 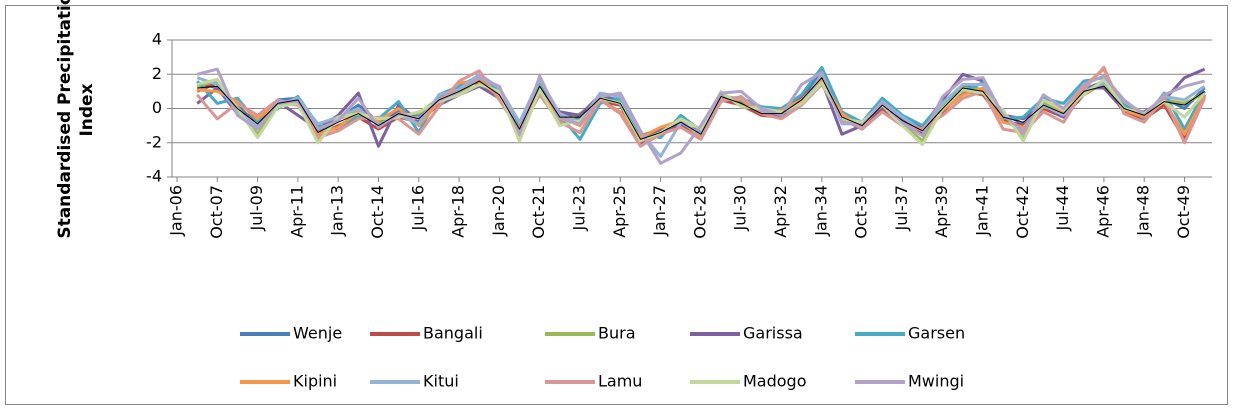 I want to click on x-tick-label: Oct-21, so click(x=538, y=212).